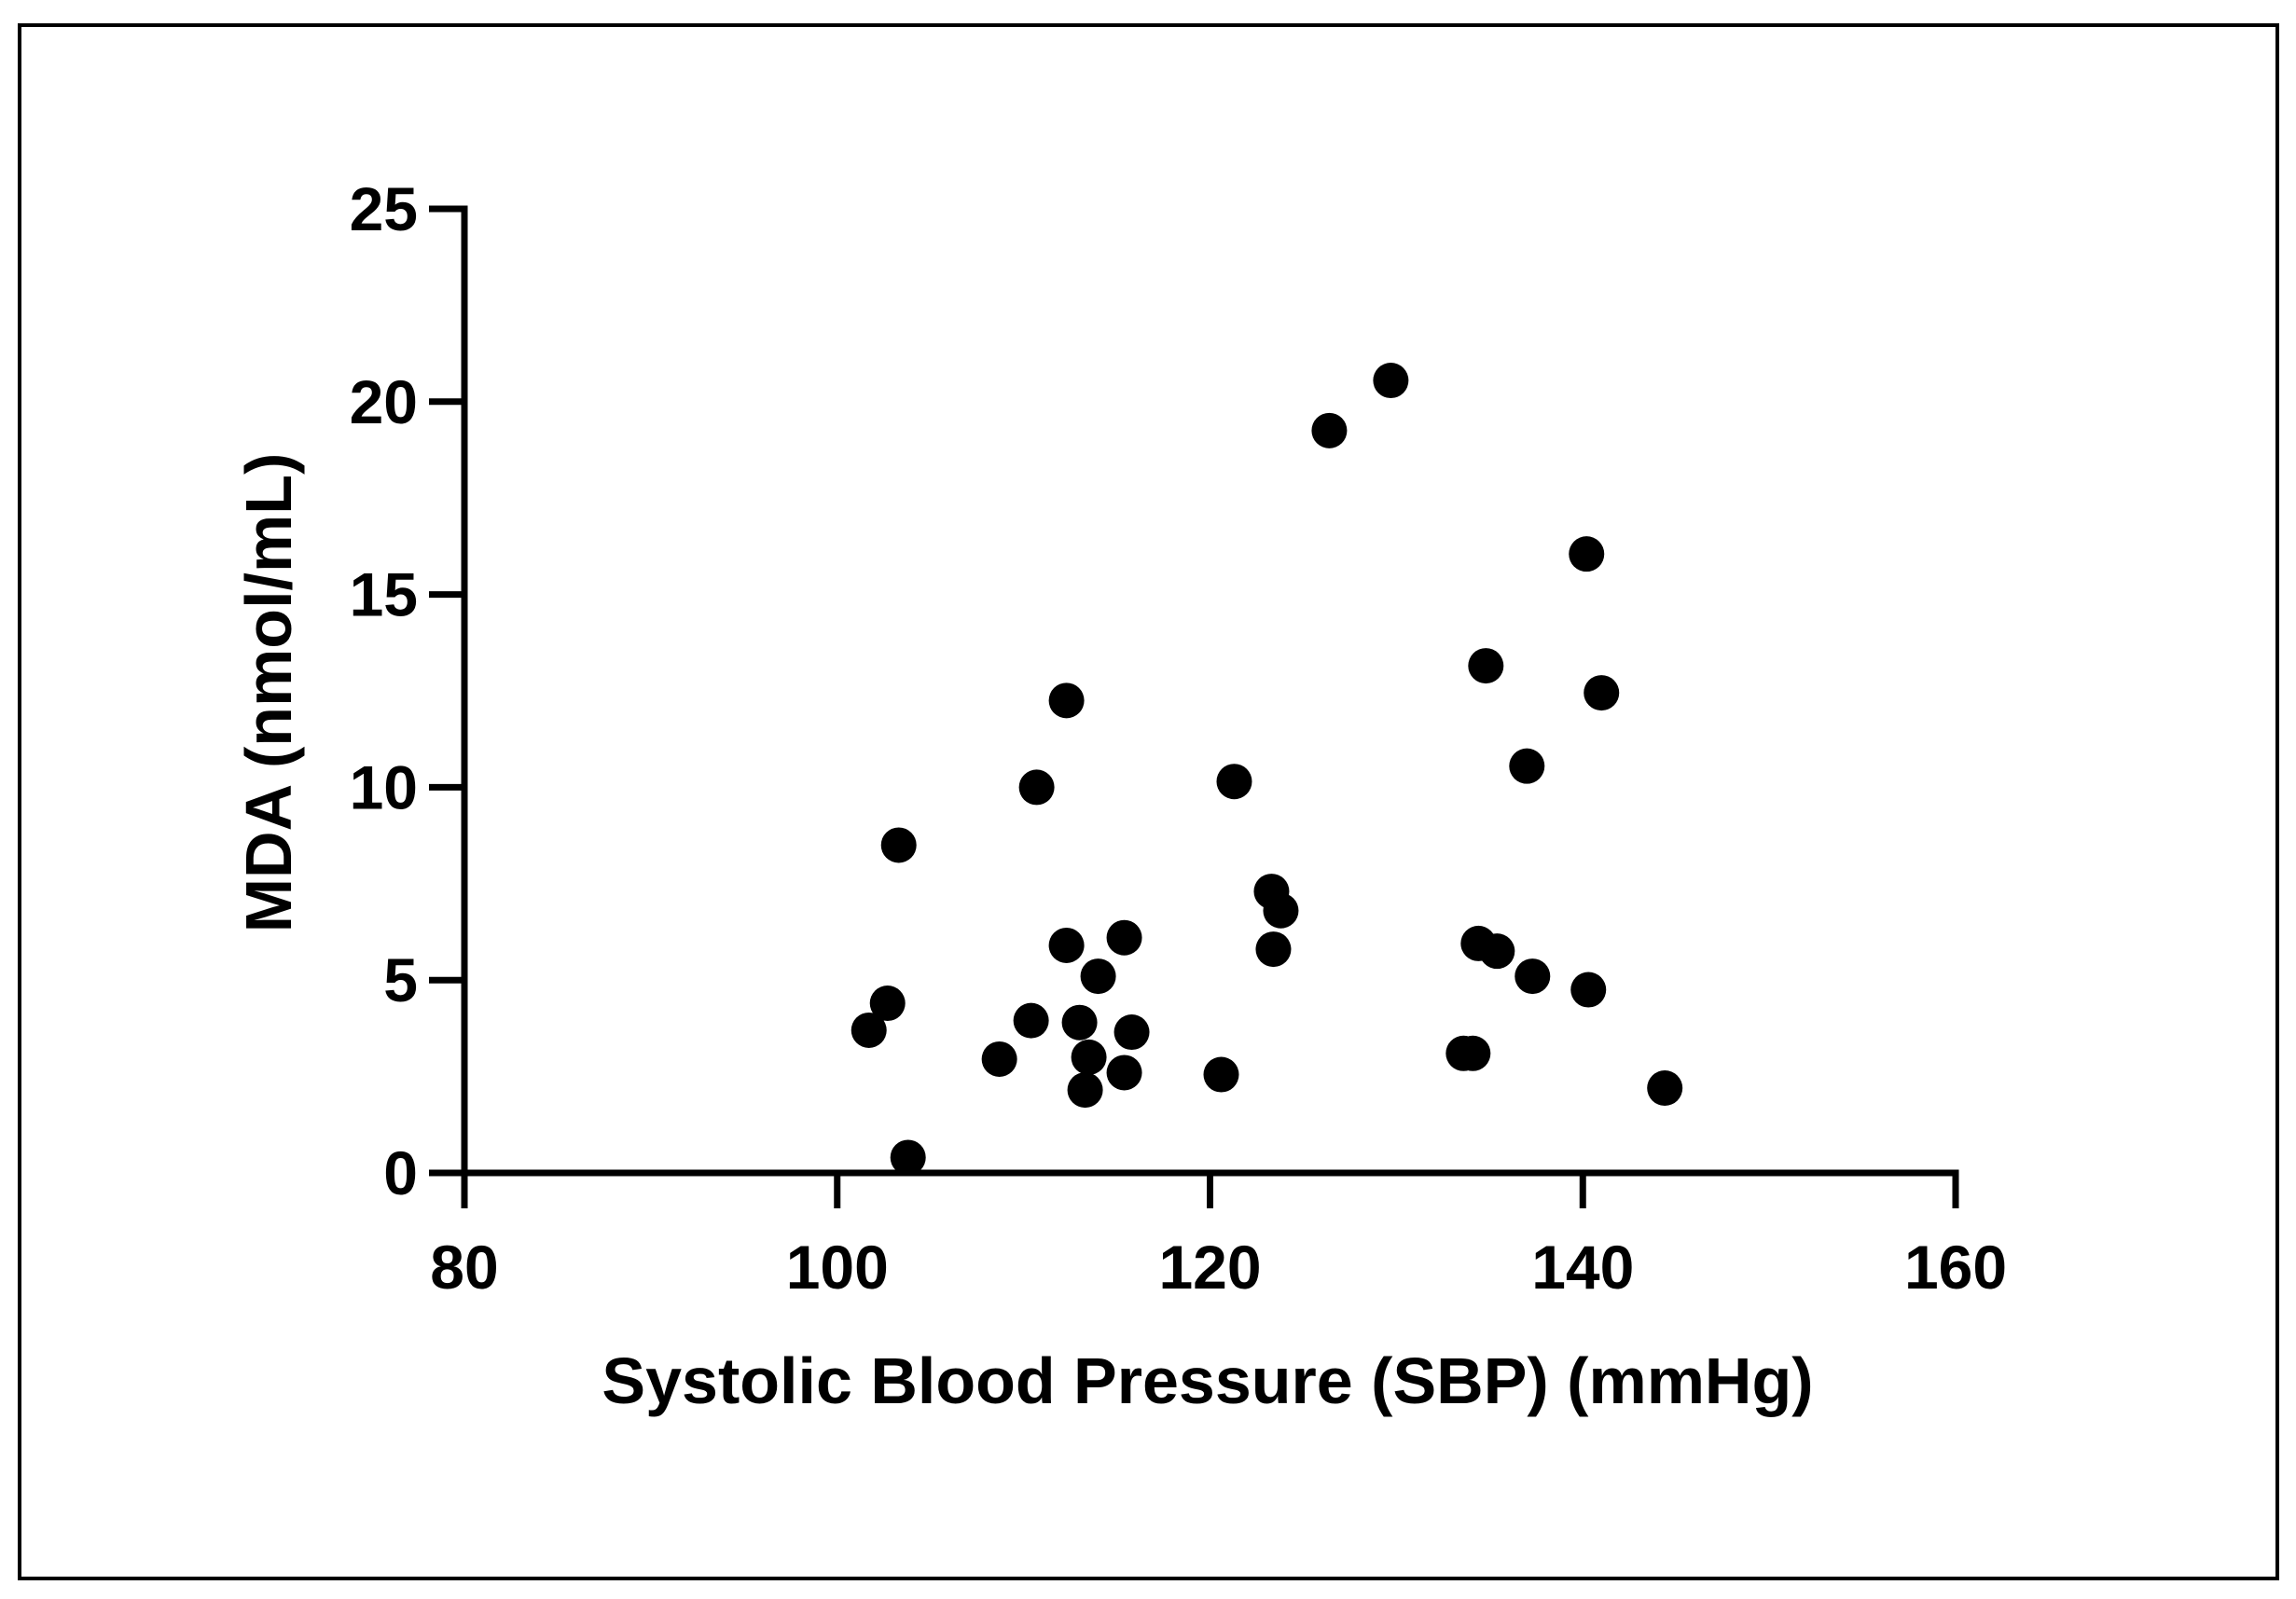 This screenshot has height=1599, width=2296. I want to click on x-tick-label: 100, so click(837, 1267).